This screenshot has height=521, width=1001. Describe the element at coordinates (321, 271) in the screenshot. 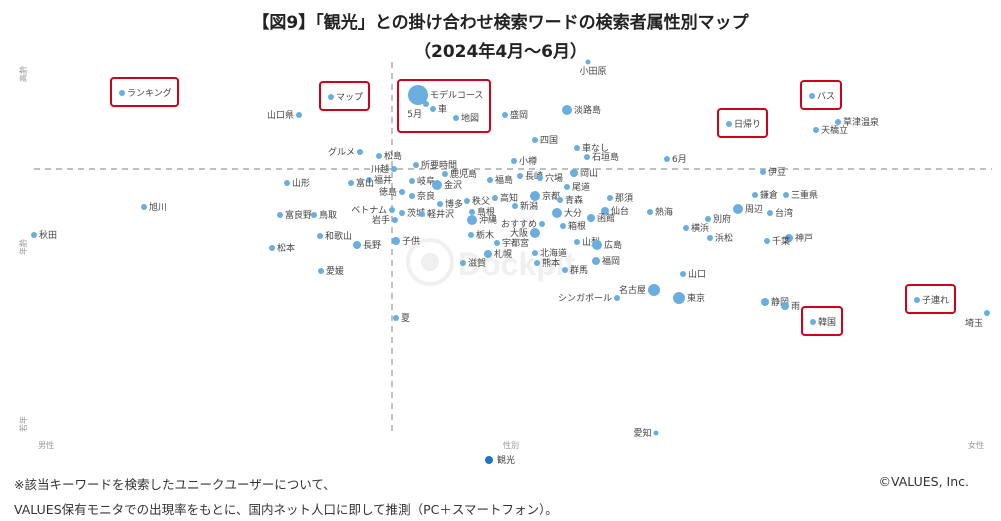

I see `point-愛媛` at that location.